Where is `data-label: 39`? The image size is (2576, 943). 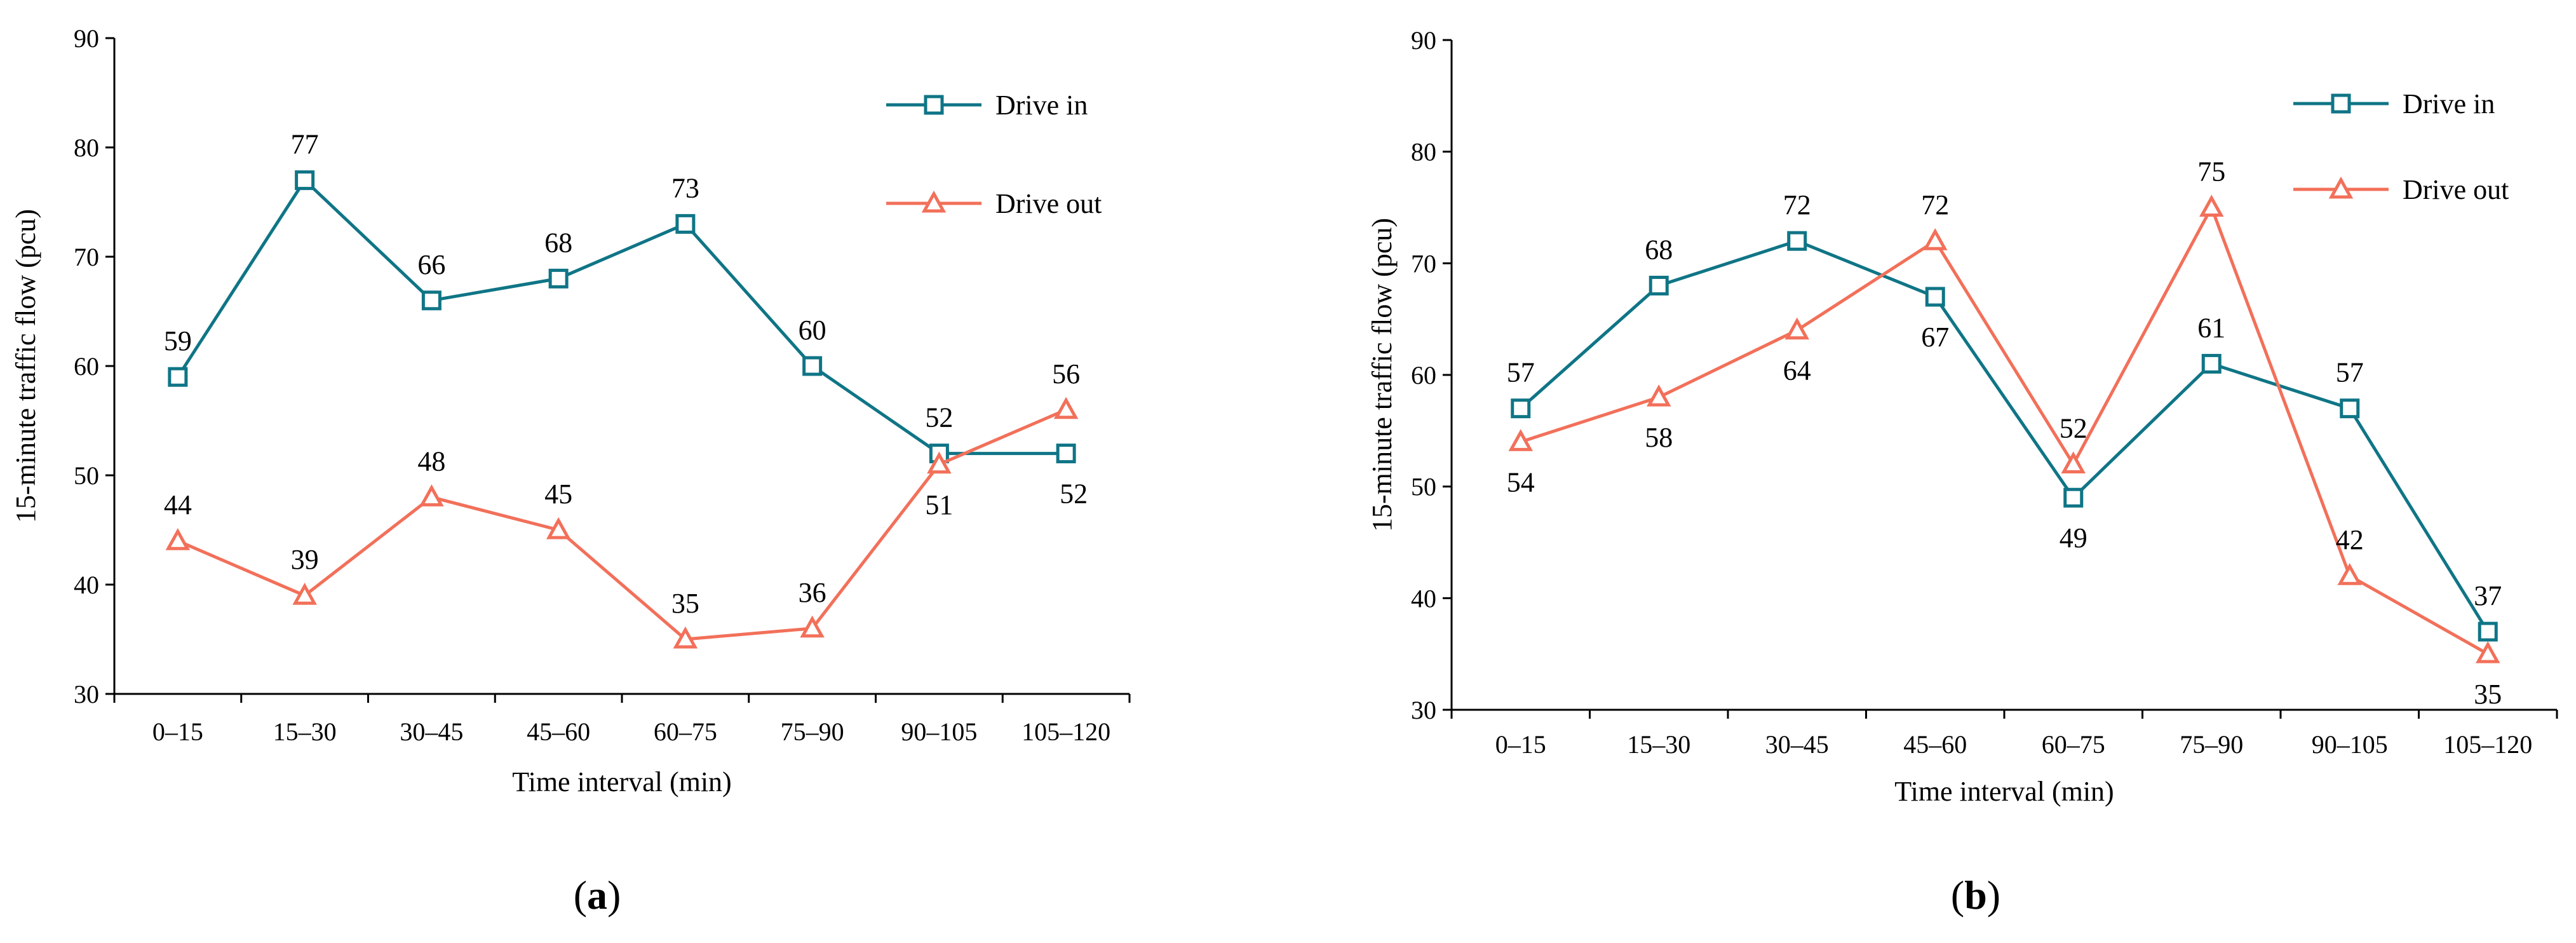 data-label: 39 is located at coordinates (305, 559).